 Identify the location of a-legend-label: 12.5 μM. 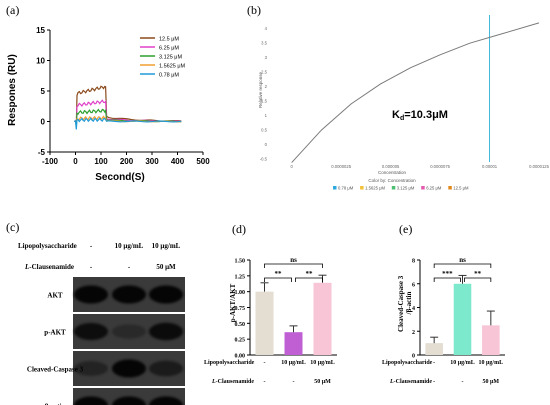
(169, 40).